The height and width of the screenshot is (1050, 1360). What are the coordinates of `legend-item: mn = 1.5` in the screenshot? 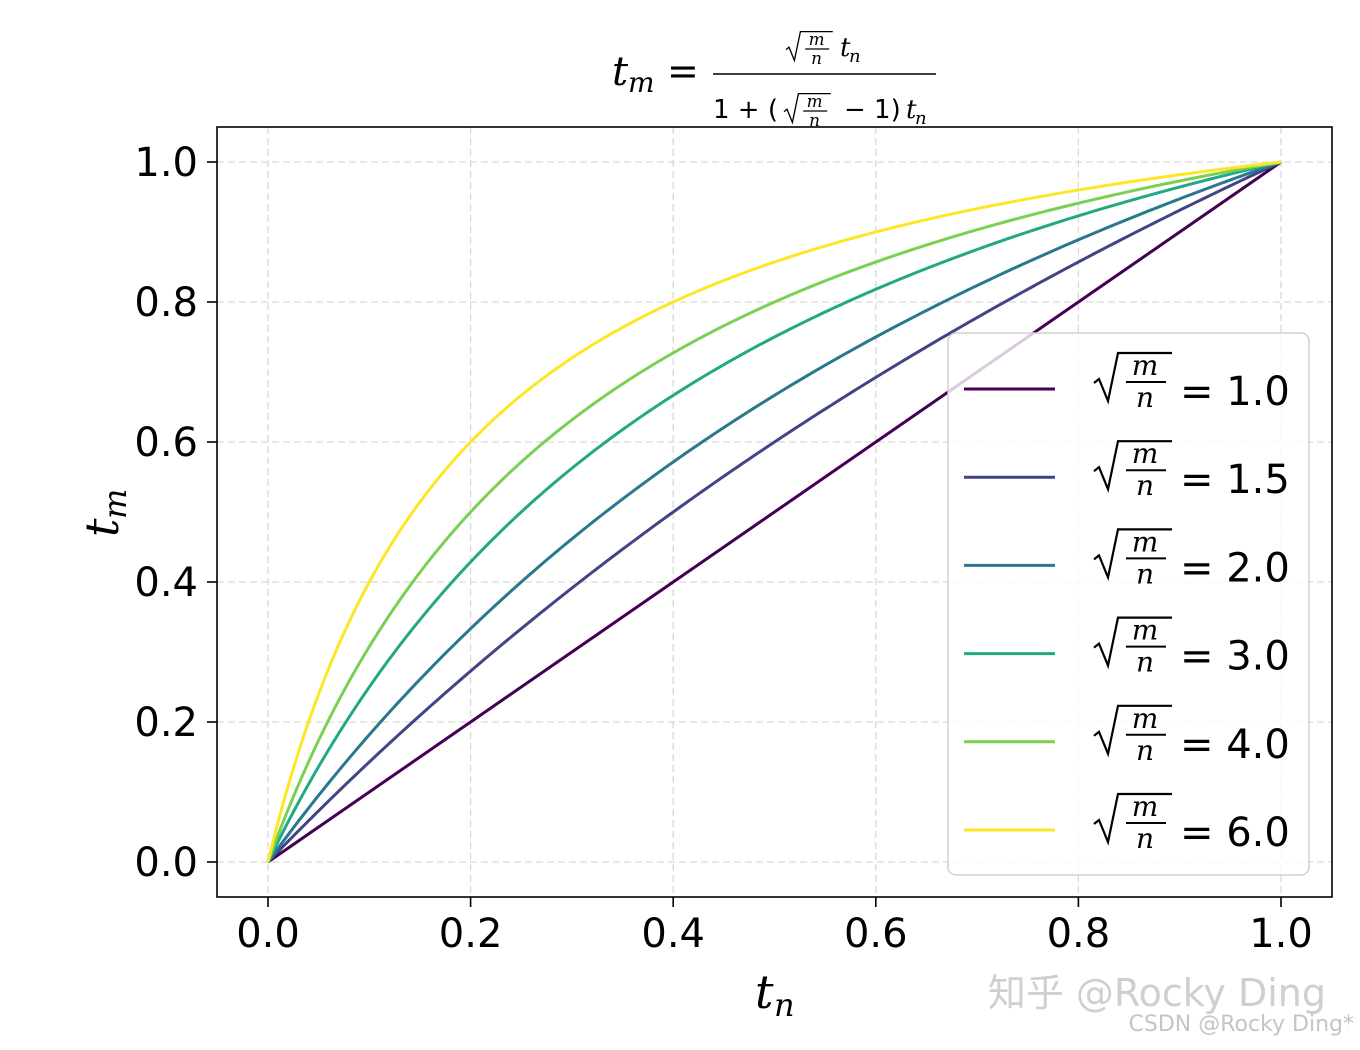 It's located at (1127, 470).